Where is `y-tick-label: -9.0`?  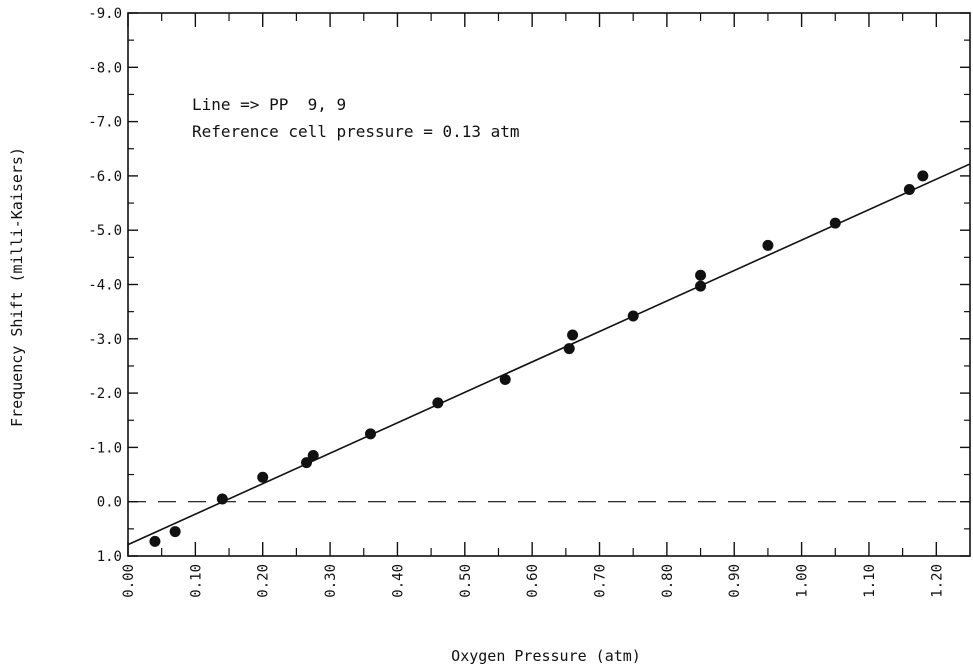 y-tick-label: -9.0 is located at coordinates (105, 14).